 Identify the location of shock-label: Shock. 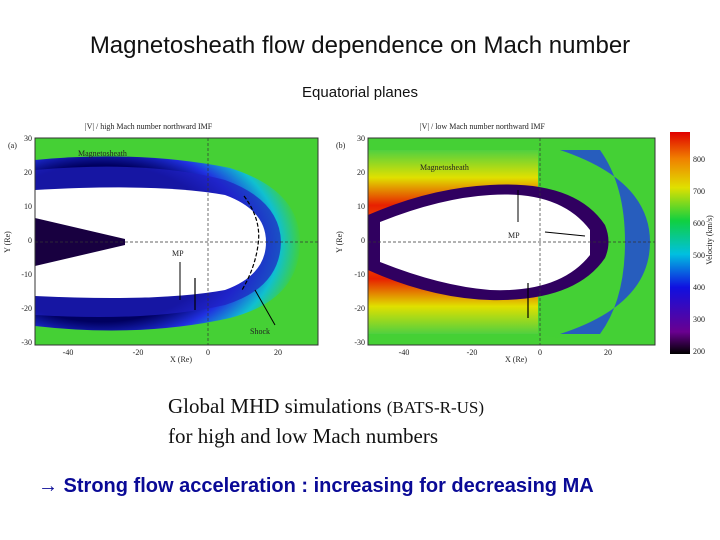
(260, 331).